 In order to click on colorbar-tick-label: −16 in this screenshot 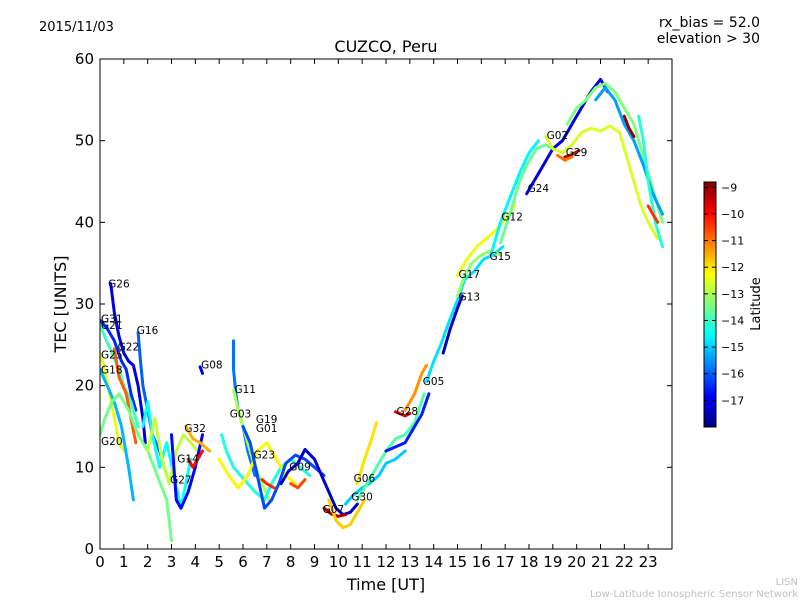, I will do `click(732, 374)`.